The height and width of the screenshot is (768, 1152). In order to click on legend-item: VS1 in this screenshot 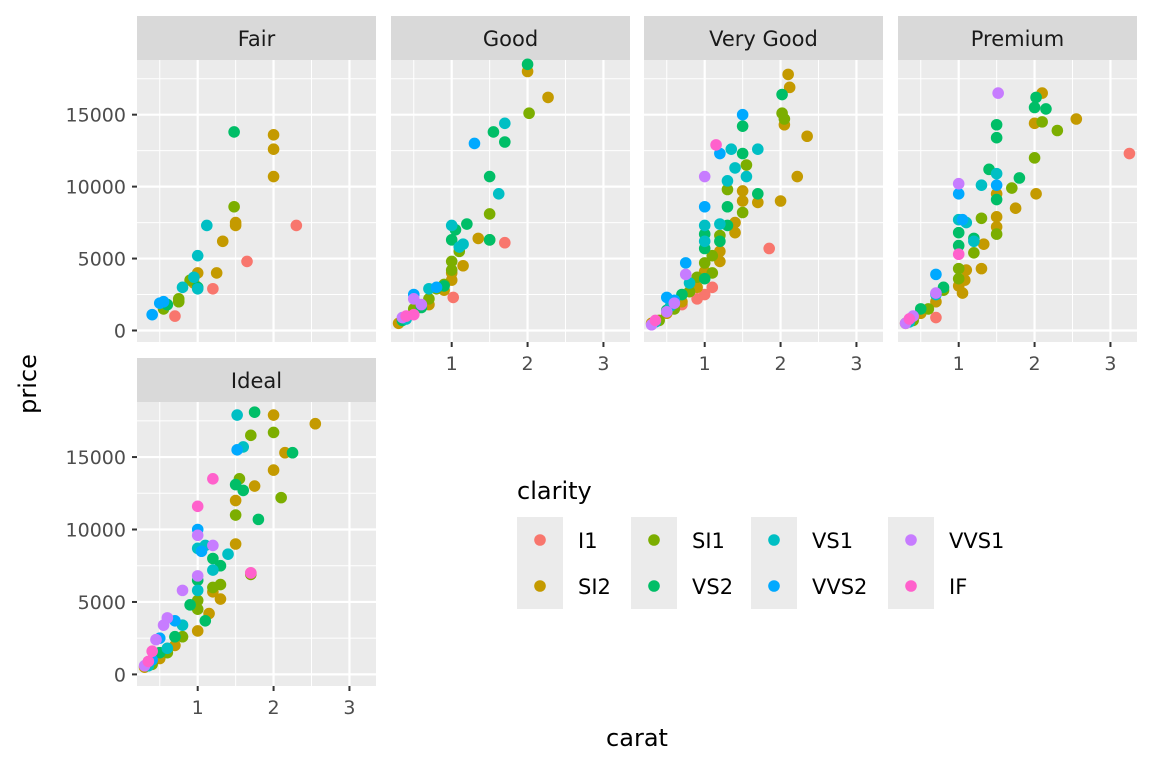, I will do `click(802, 540)`.